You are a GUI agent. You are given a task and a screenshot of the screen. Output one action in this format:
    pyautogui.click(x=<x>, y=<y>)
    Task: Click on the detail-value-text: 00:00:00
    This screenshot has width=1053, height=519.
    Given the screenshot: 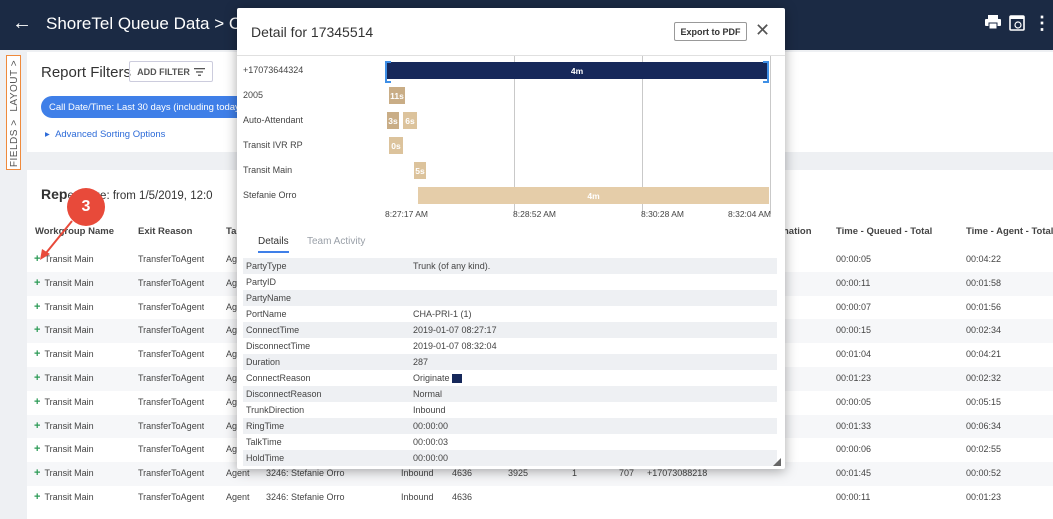 What is the action you would take?
    pyautogui.click(x=431, y=426)
    